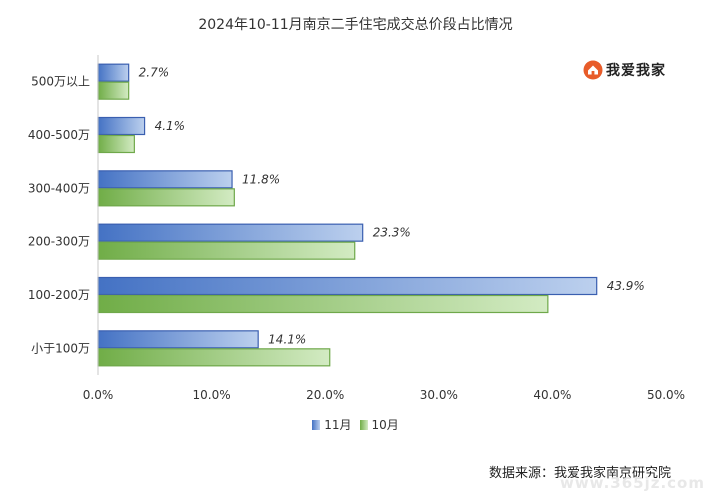 This screenshot has height=496, width=711. I want to click on legend-label-nov: 11月, so click(338, 425).